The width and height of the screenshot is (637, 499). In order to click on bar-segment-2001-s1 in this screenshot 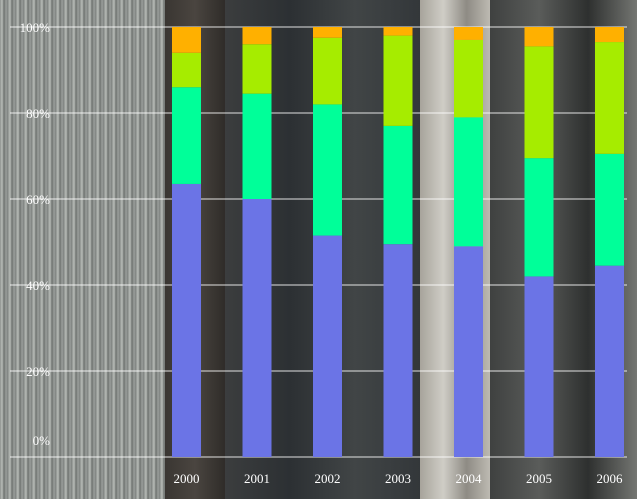, I will do `click(257, 328)`.